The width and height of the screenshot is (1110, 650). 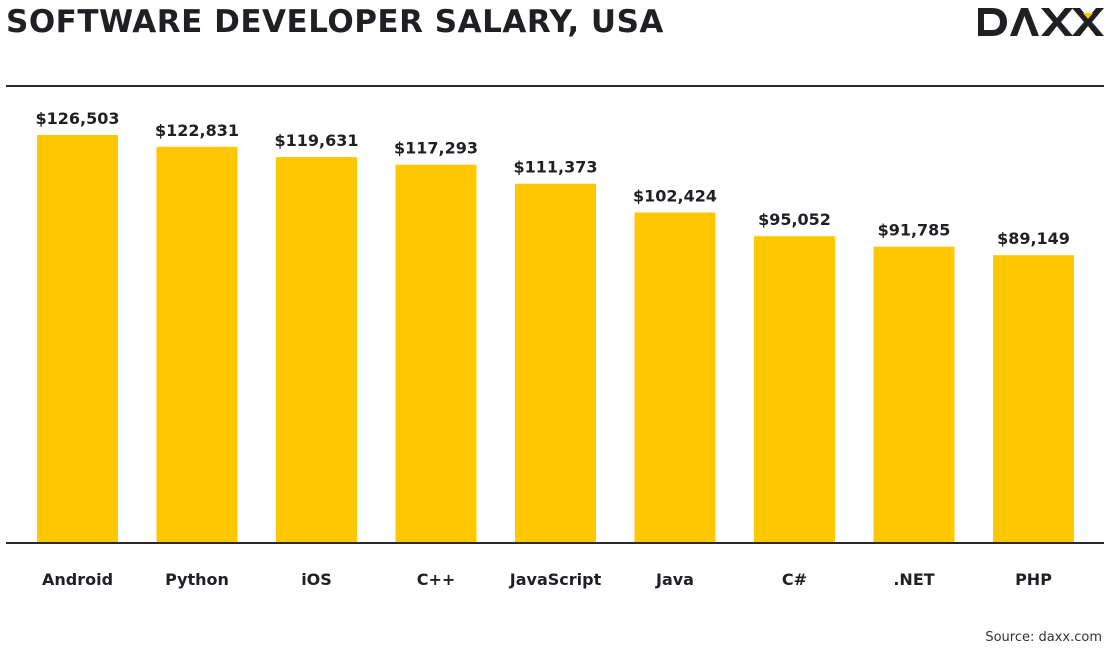 I want to click on source-note: Source: daxx.com, so click(x=1043, y=637).